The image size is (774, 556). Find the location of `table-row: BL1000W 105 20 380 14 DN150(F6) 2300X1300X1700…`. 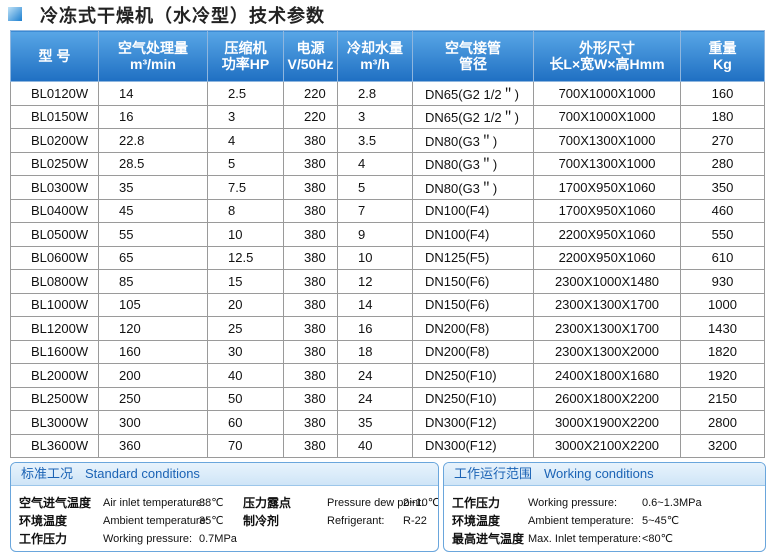

table-row: BL1000W 105 20 380 14 DN150(F6) 2300X1300X1700… is located at coordinates (387, 304).